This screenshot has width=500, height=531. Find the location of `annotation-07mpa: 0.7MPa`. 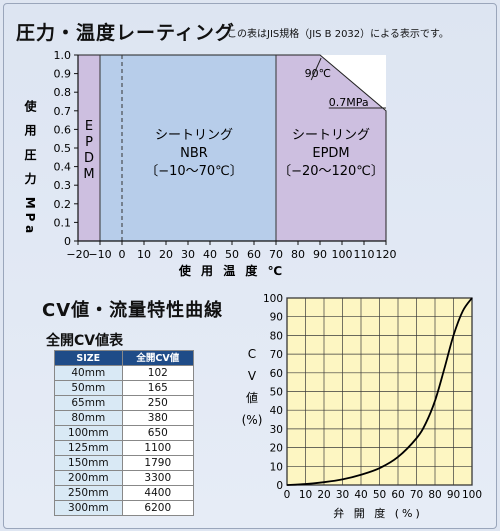

annotation-07mpa: 0.7MPa is located at coordinates (349, 102).